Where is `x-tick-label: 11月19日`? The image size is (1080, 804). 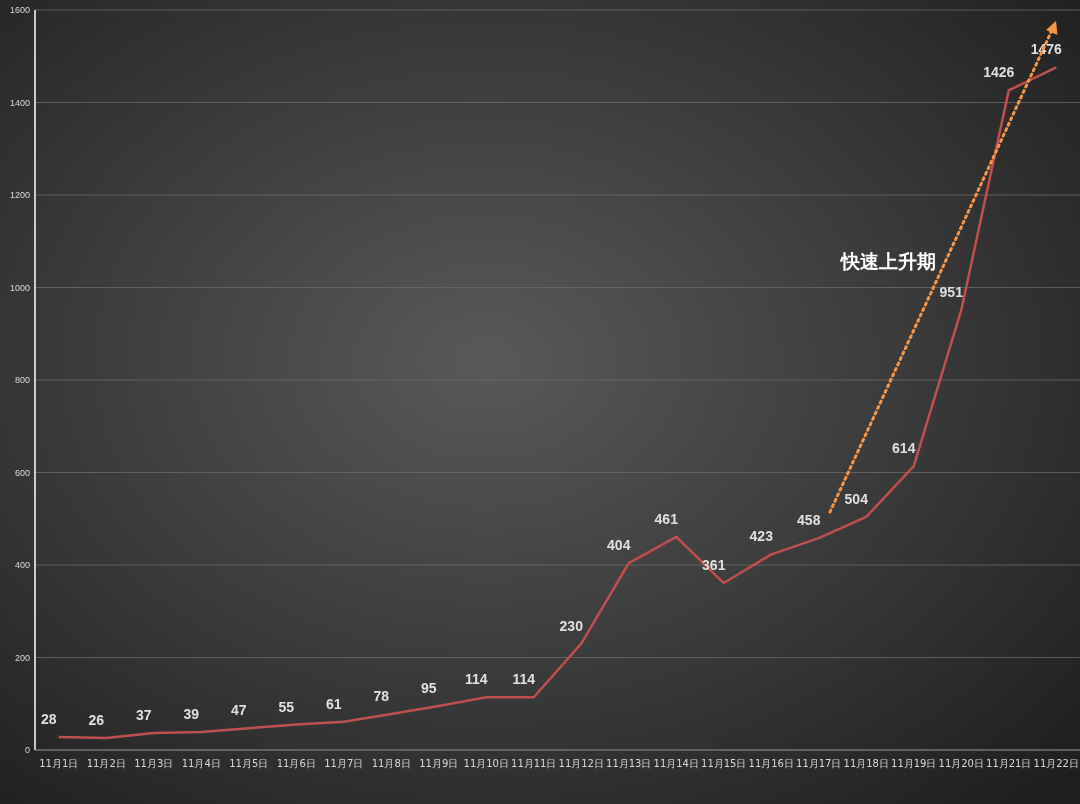
x-tick-label: 11月19日 is located at coordinates (914, 763).